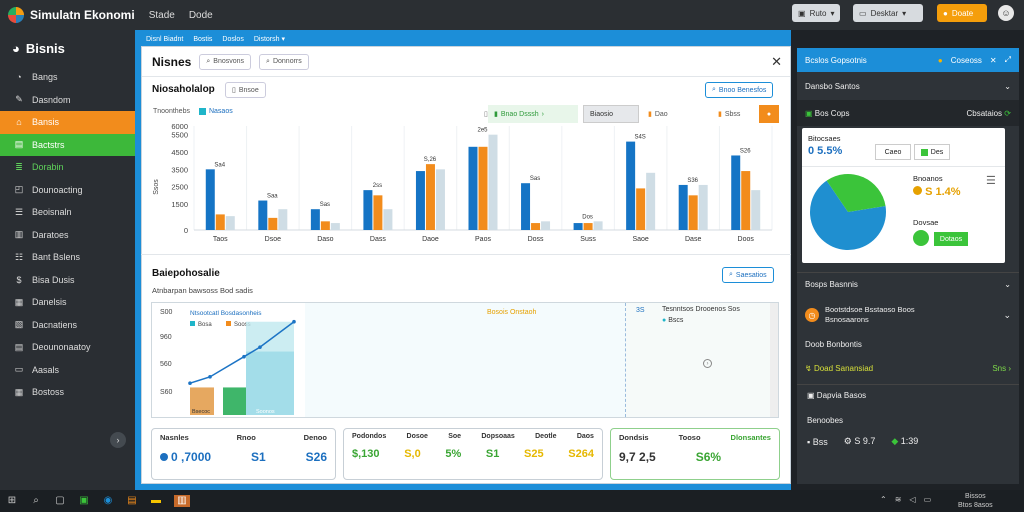 The width and height of the screenshot is (1024, 512). What do you see at coordinates (67, 257) in the screenshot?
I see `sidebar-item: ☷ Bant Bslens` at bounding box center [67, 257].